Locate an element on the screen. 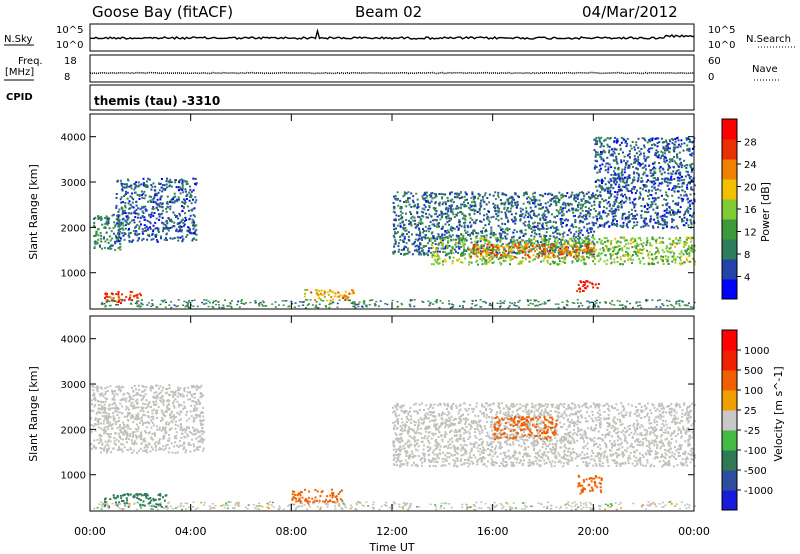 Image resolution: width=800 pixels, height=554 pixels. power-colorbar-color-step is located at coordinates (729, 149).